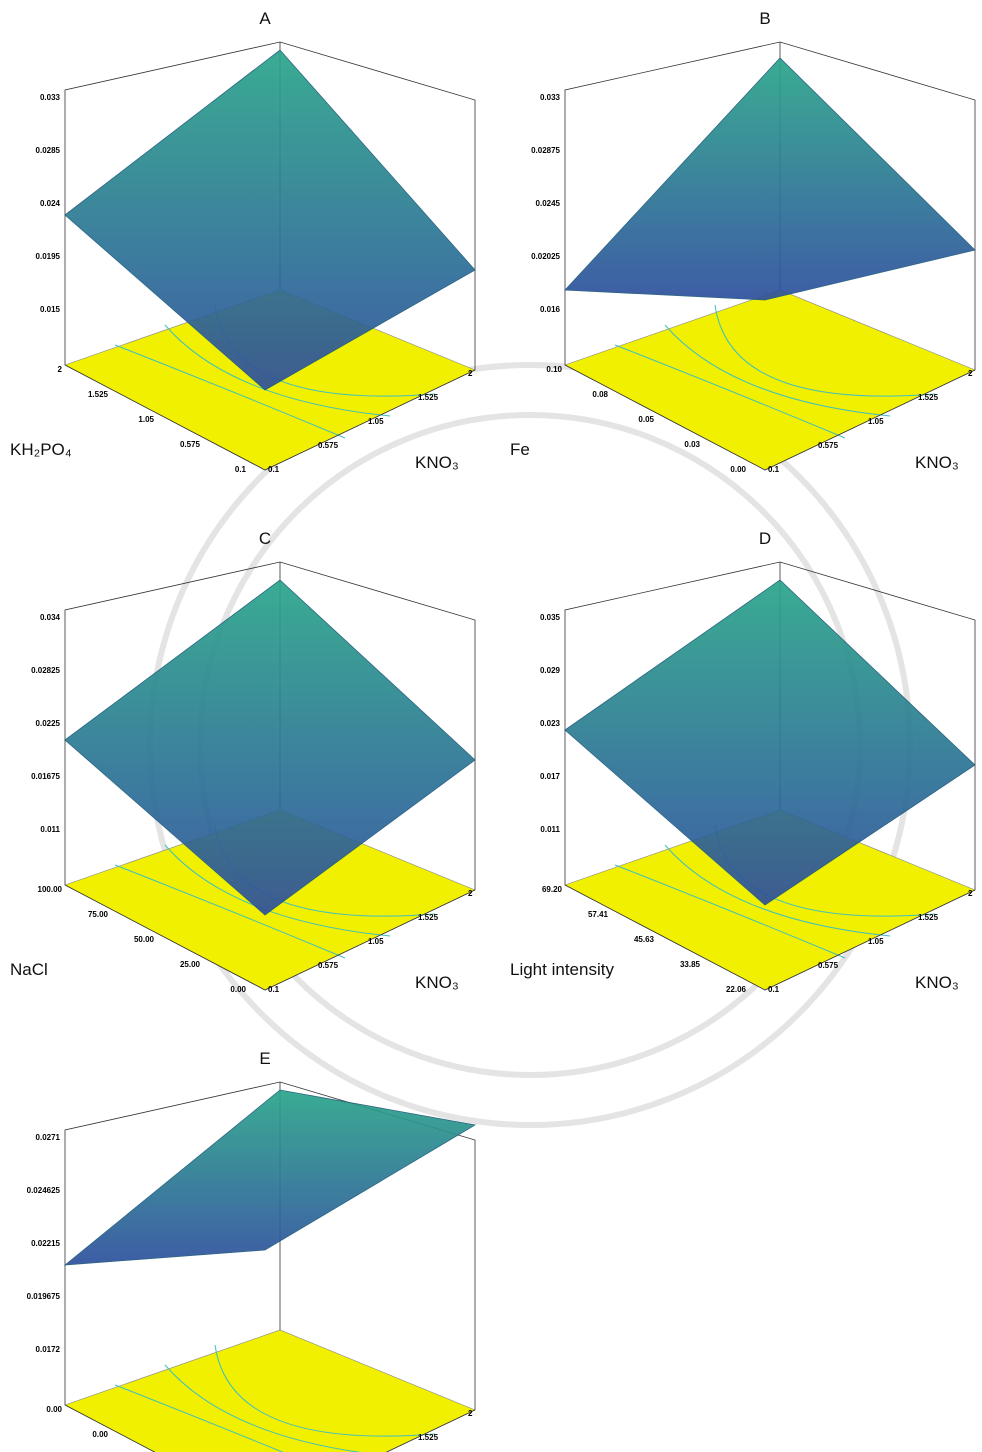 The height and width of the screenshot is (1452, 982). Describe the element at coordinates (241, 469) in the screenshot. I see `left-tick-label: 0.1` at that location.